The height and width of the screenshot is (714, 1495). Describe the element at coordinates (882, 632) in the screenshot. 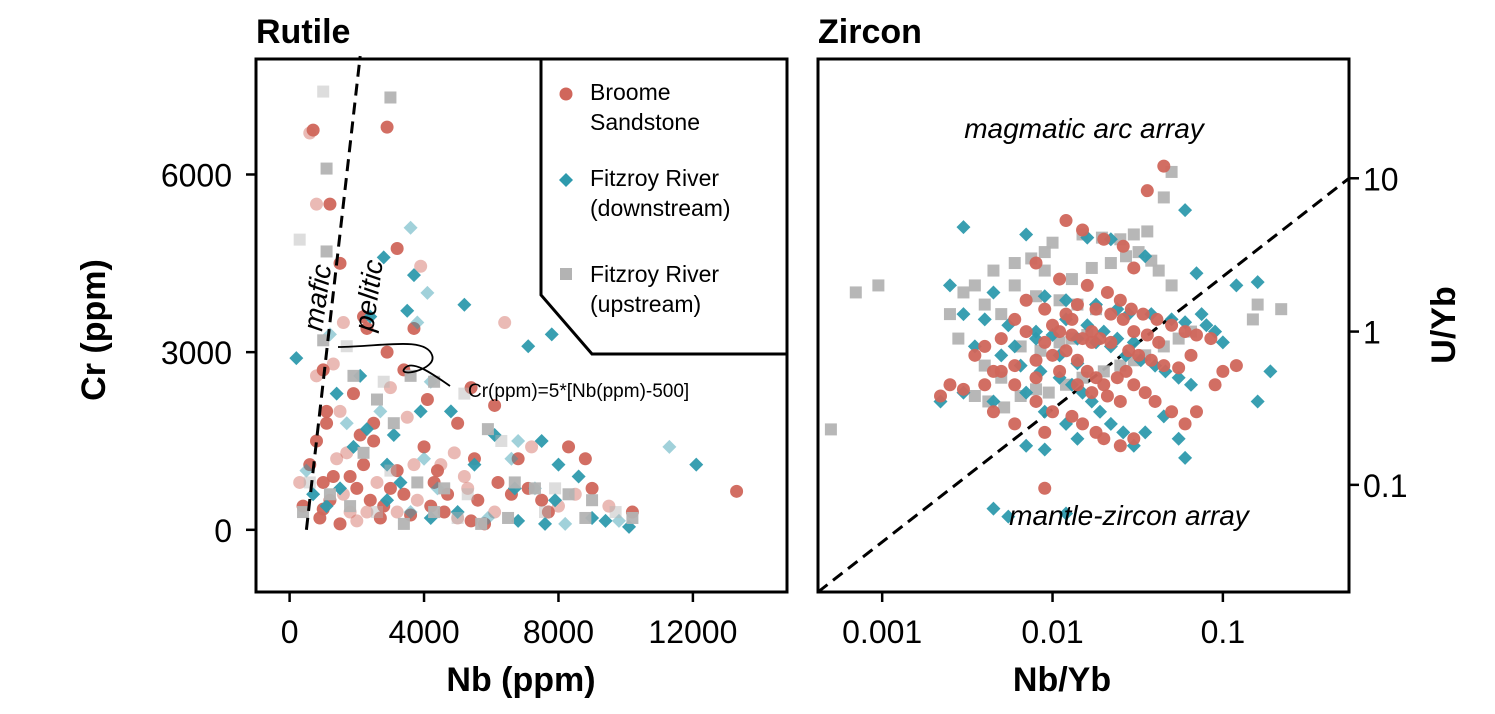

I see `zircon-x-tick-label: 0.001` at that location.